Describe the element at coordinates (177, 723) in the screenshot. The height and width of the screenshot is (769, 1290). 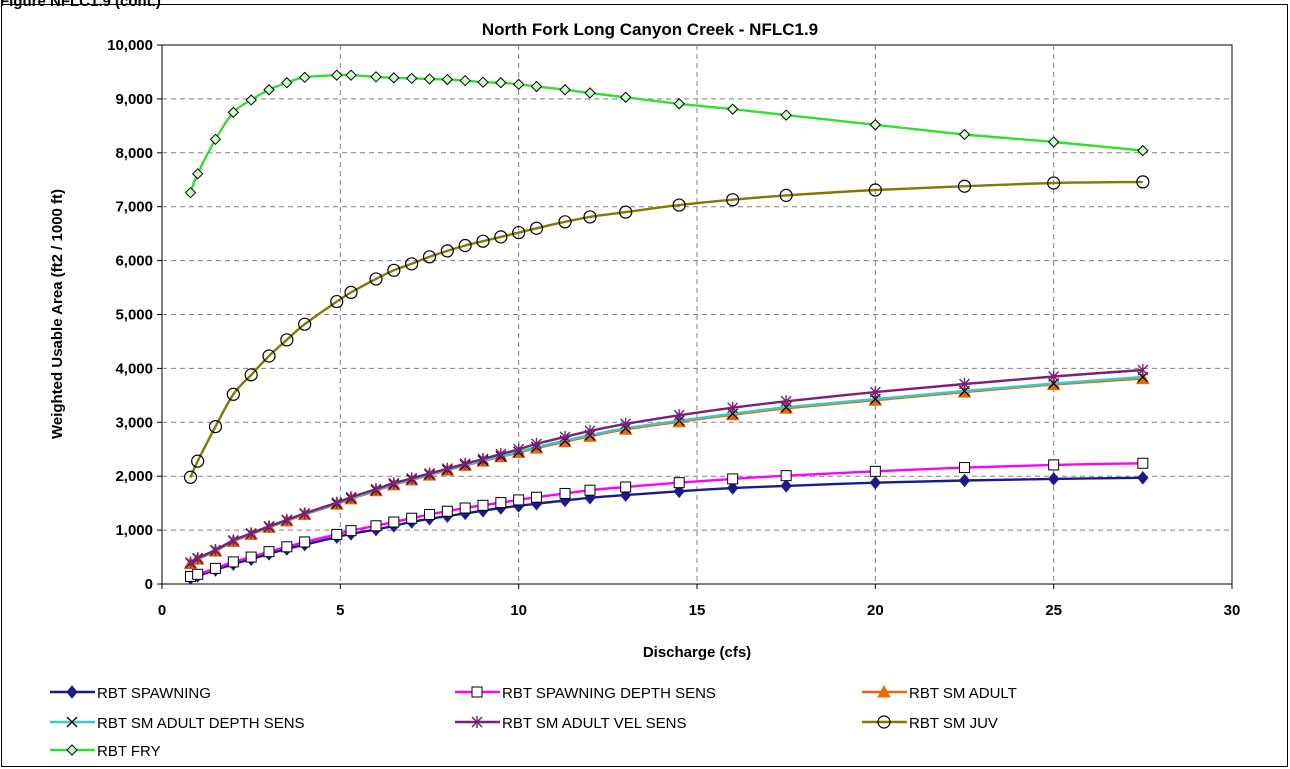
I see `legend-item-rbt-sm-adult-depth-sens: RBT SM ADULT DEPTH SENS` at that location.